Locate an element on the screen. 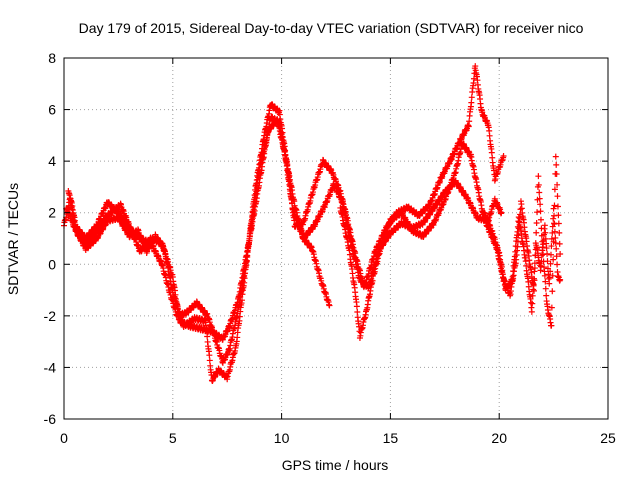  series-track-e is located at coordinates (522, 260).